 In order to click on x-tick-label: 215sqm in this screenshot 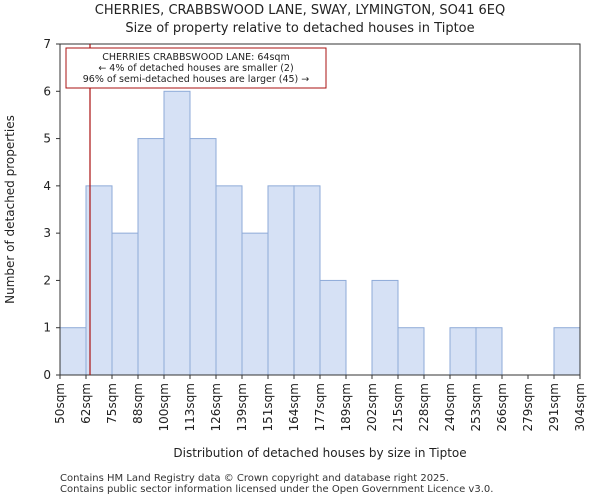, I will do `click(398, 407)`.